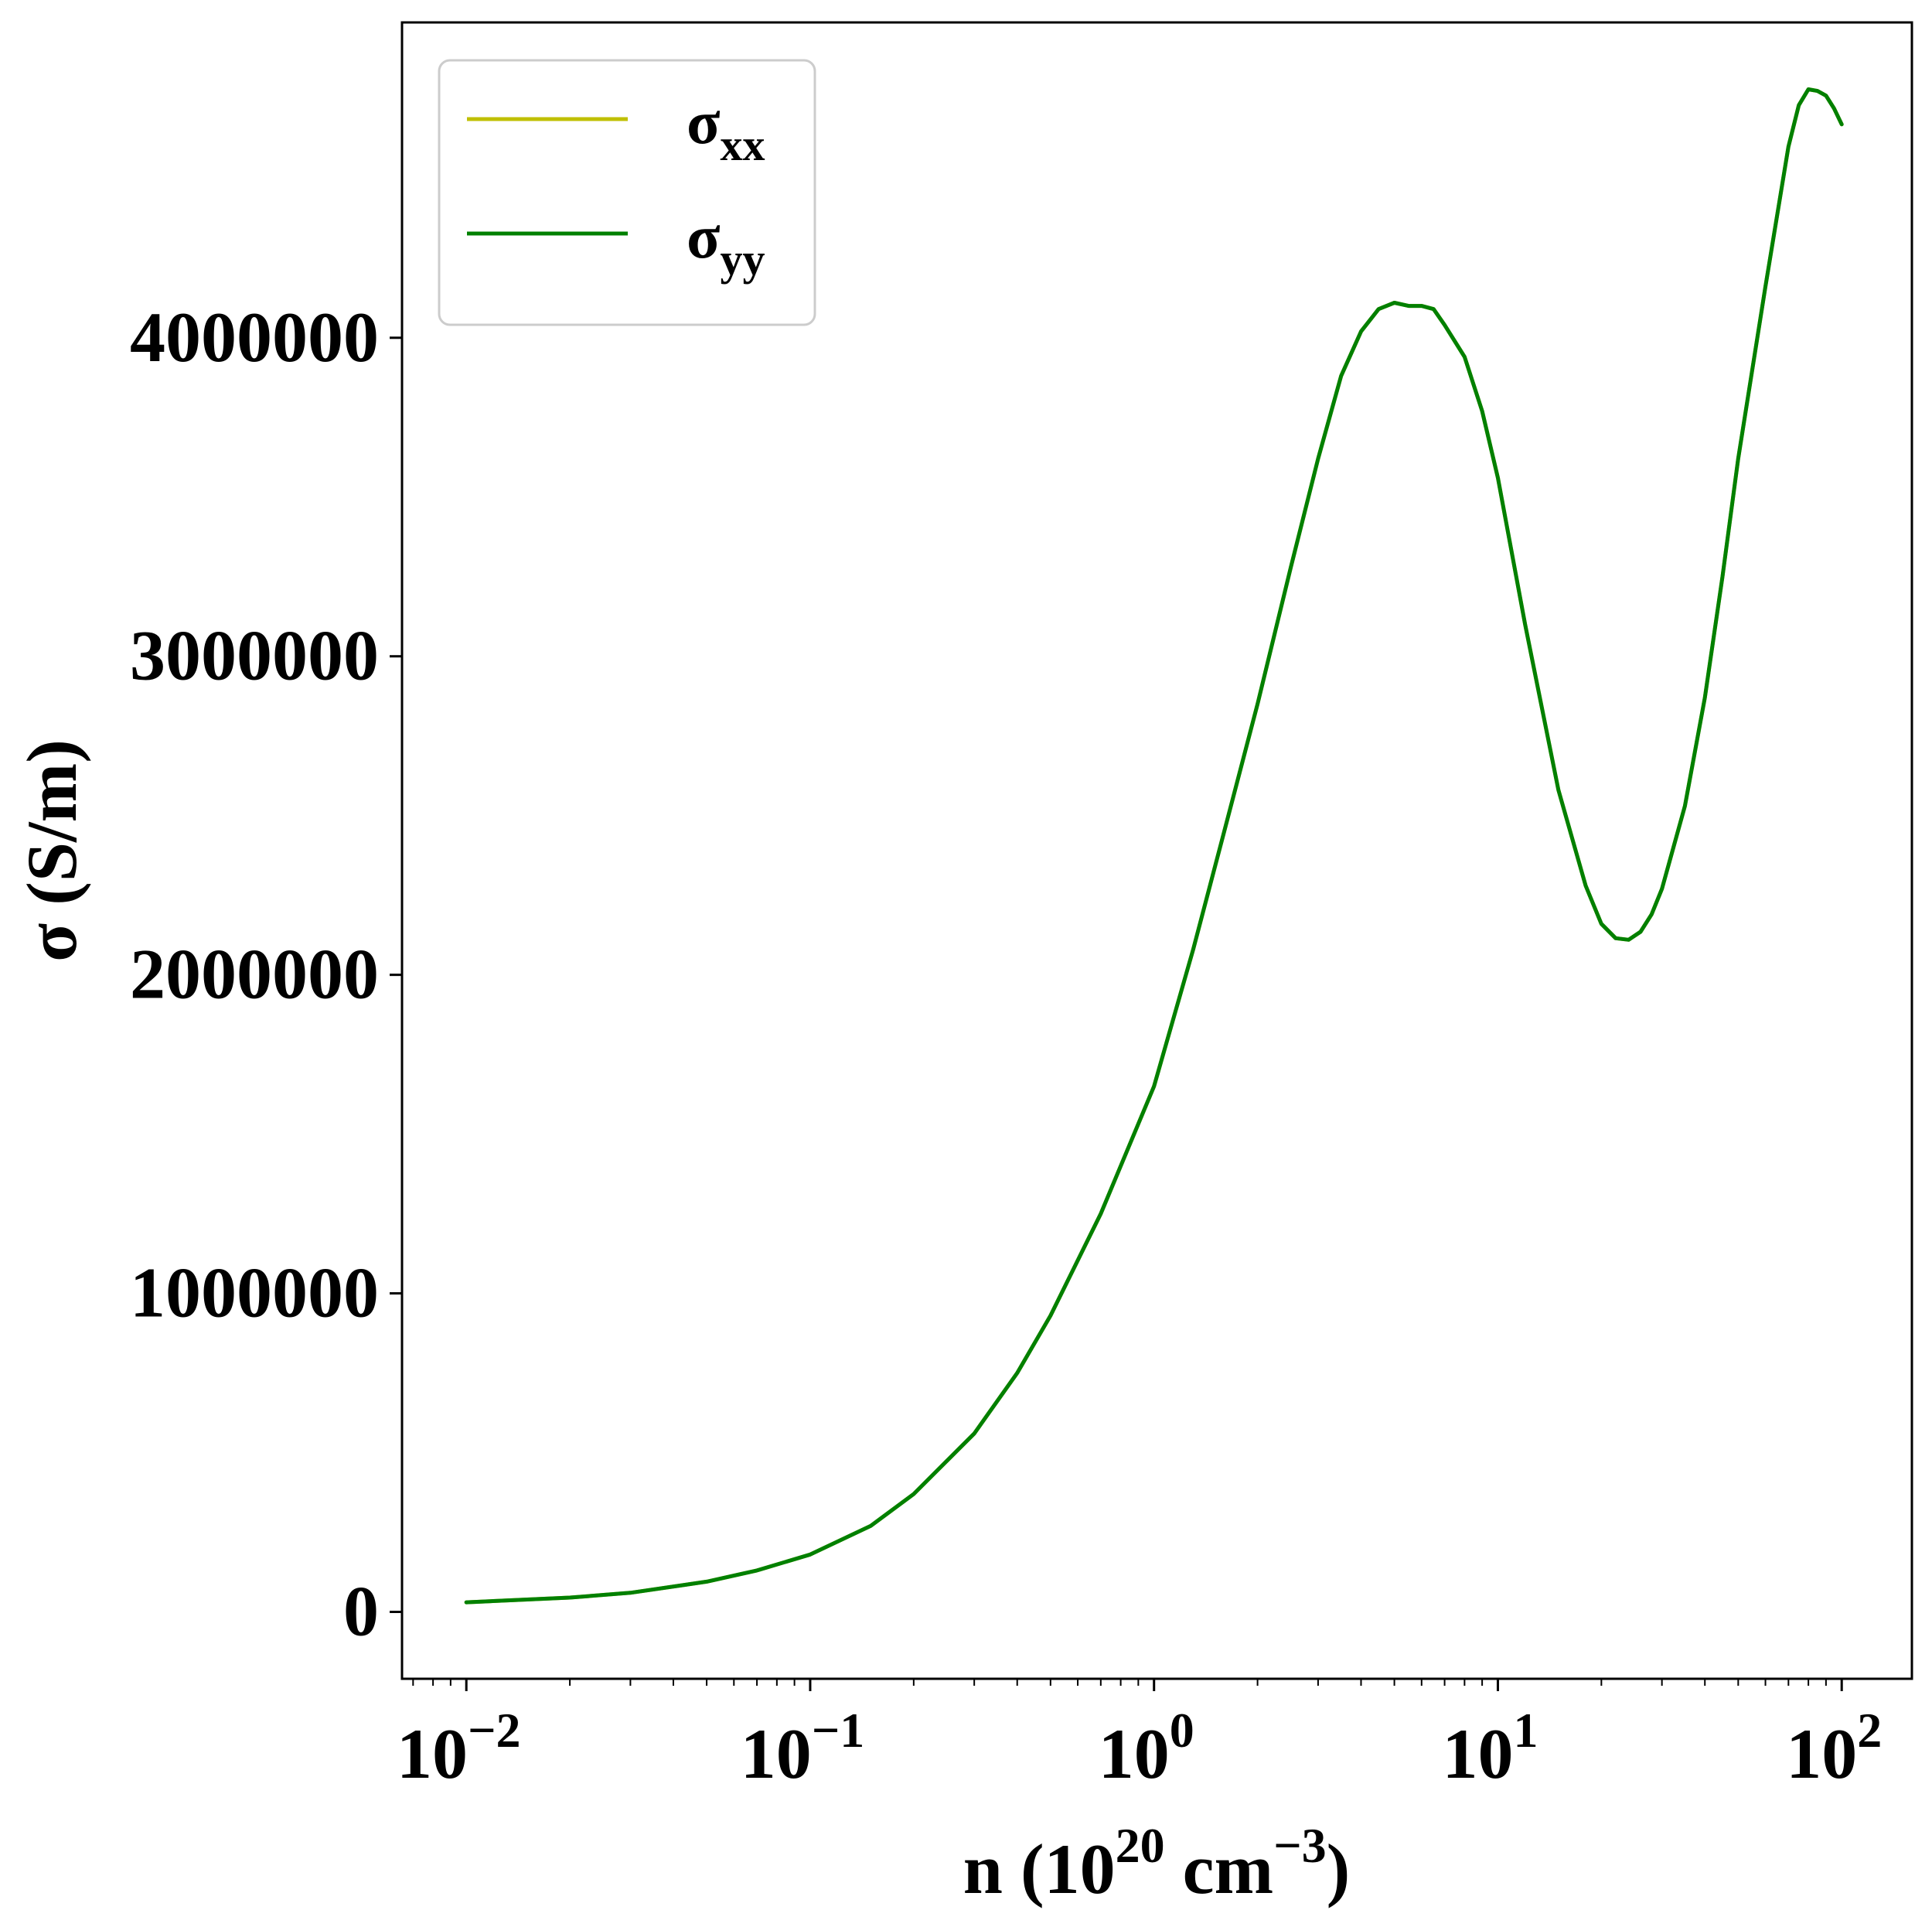 The height and width of the screenshot is (1927, 1932). I want to click on legend-label-sigma-yy: σyy, so click(726, 244).